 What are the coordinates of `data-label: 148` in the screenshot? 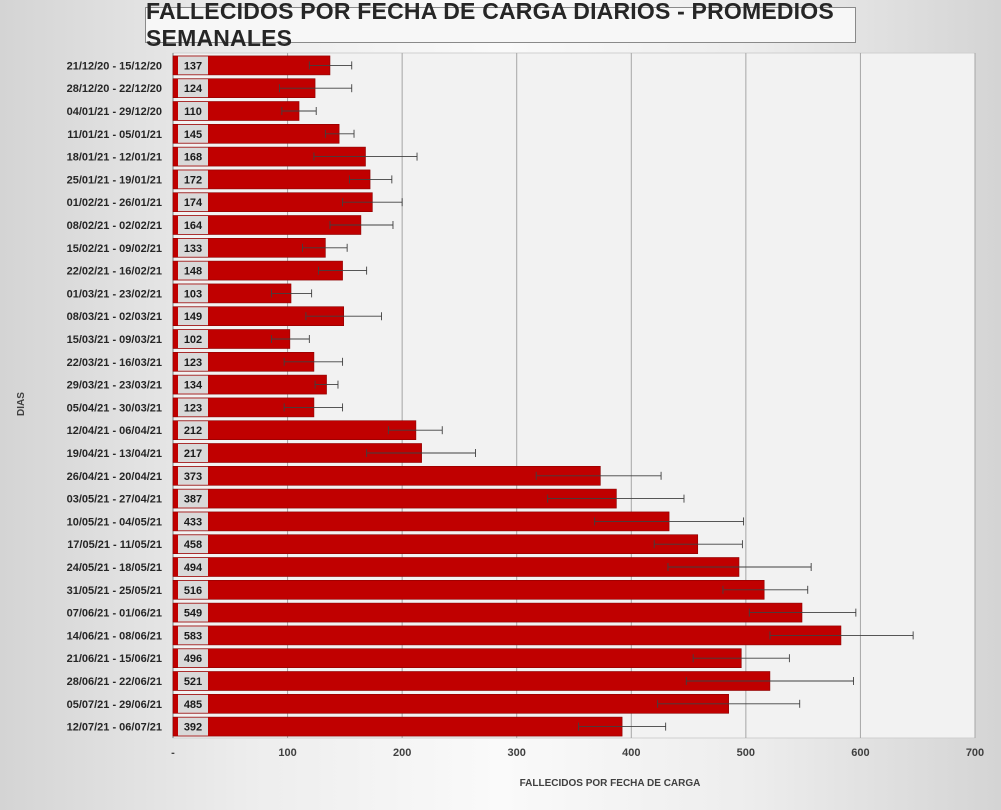 It's located at (193, 272).